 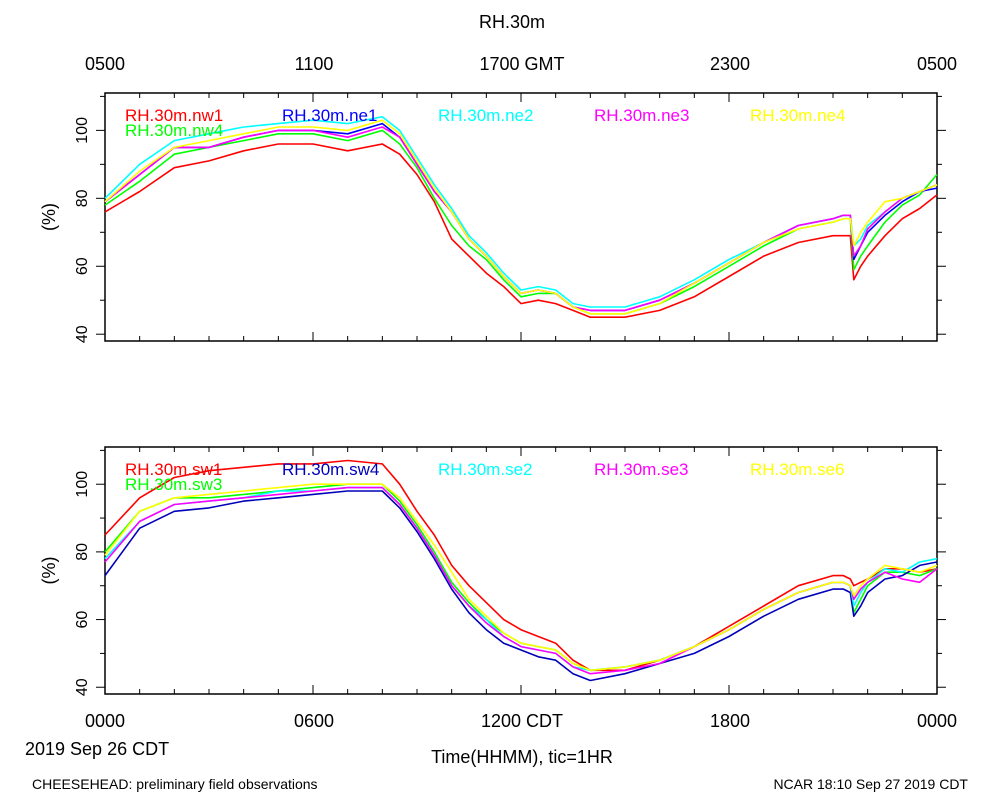 I want to click on bottom-axis-tick-label: 1200 CDT, so click(x=522, y=721).